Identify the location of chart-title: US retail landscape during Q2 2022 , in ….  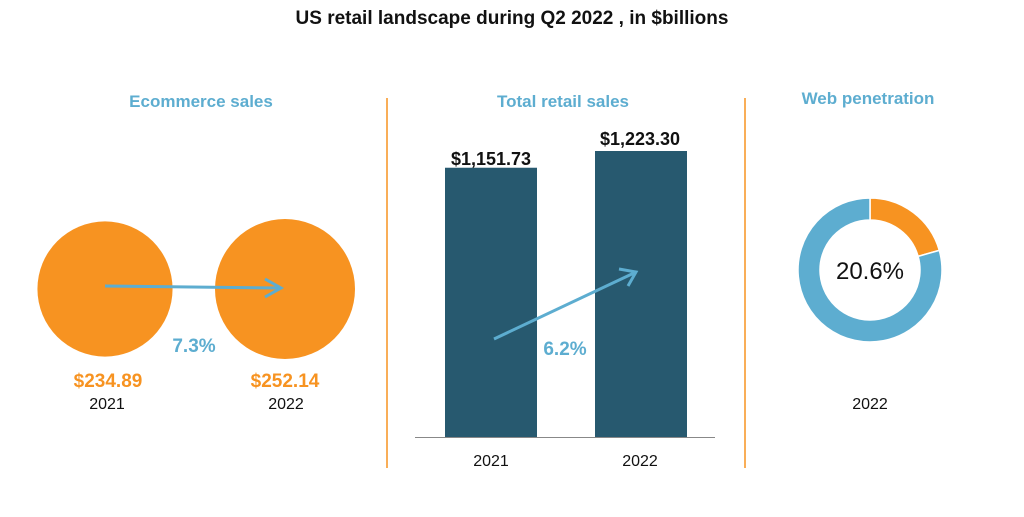
(512, 18).